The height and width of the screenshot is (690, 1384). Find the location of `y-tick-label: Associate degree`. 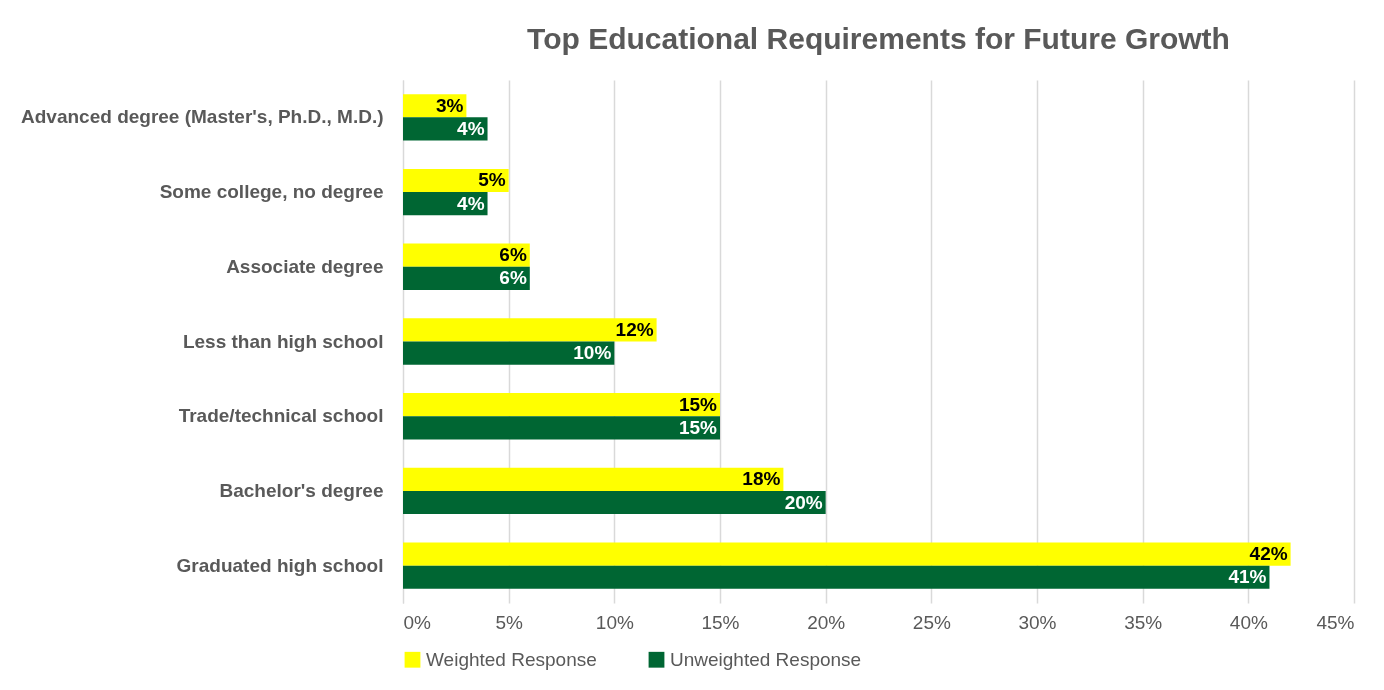

y-tick-label: Associate degree is located at coordinates (305, 266).